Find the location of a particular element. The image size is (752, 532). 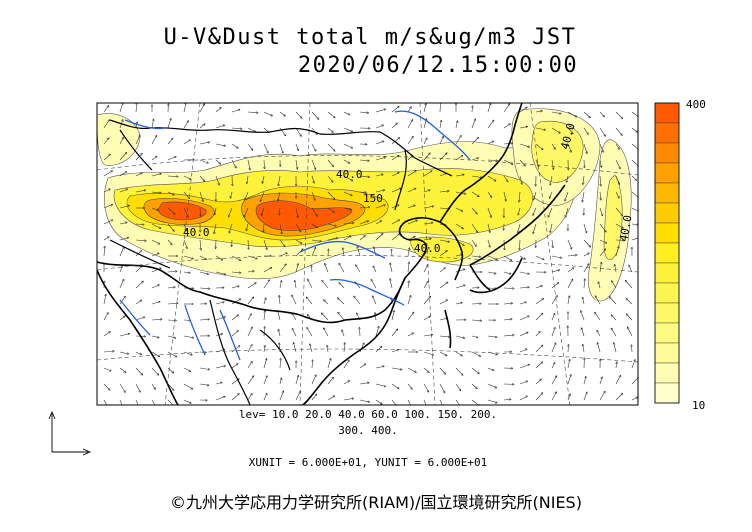

colorbar-min-label: 10 is located at coordinates (698, 405).